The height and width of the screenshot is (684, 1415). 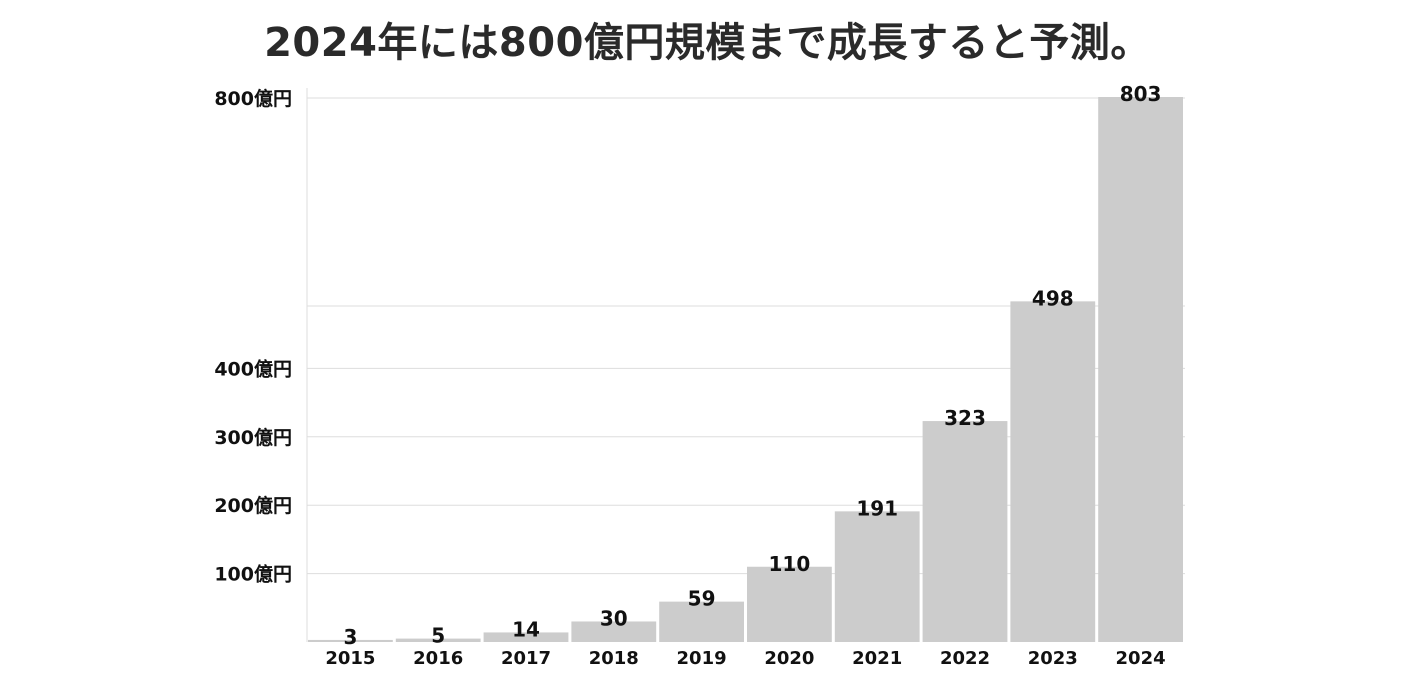 I want to click on x-tick-label: 2019, so click(x=702, y=658).